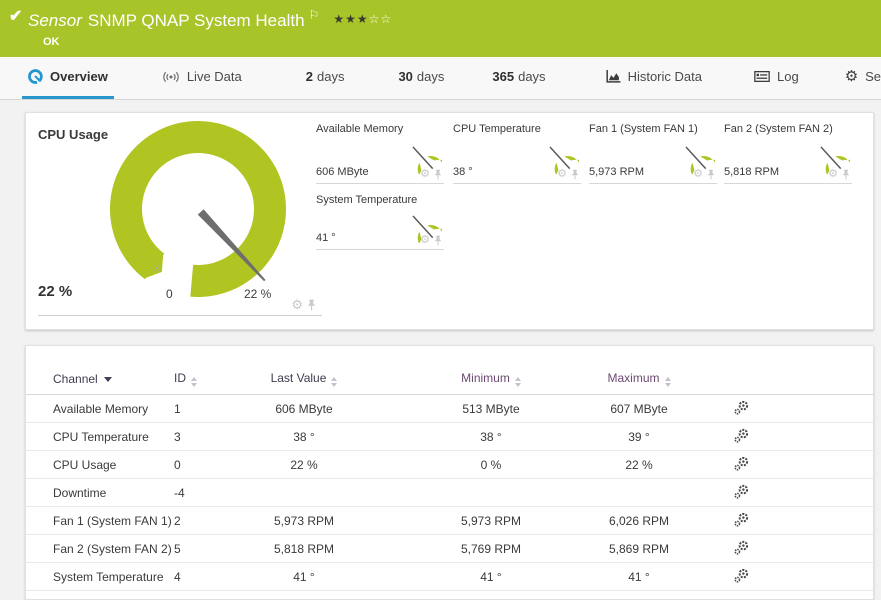 This screenshot has height=600, width=881. Describe the element at coordinates (762, 76) in the screenshot. I see `log-list-icon` at that location.